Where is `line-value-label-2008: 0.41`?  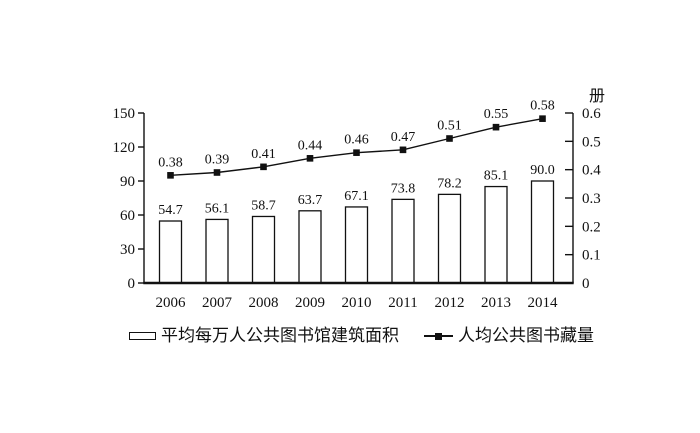 line-value-label-2008: 0.41 is located at coordinates (263, 154).